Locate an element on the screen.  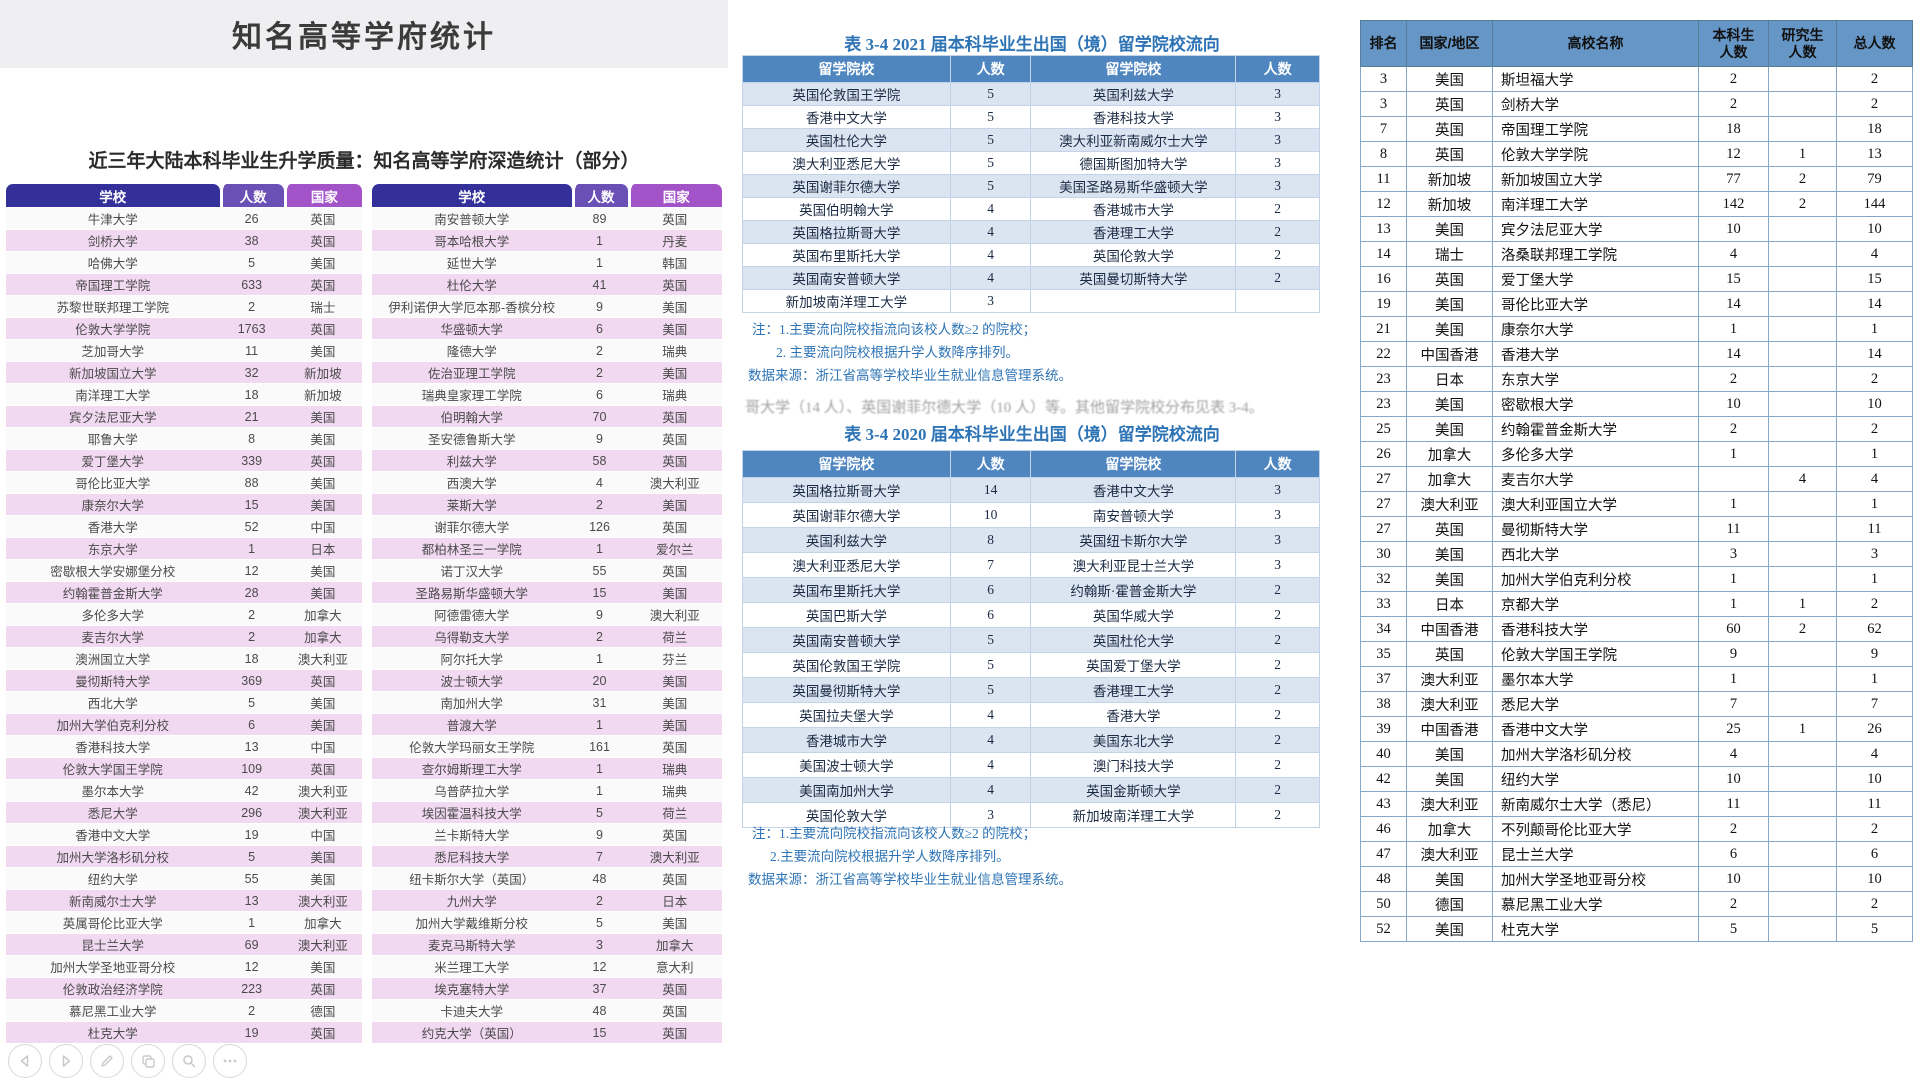
table-2020-source: 数据来源：浙江省高等学校毕业生就业信息管理系统。 is located at coordinates (910, 879).